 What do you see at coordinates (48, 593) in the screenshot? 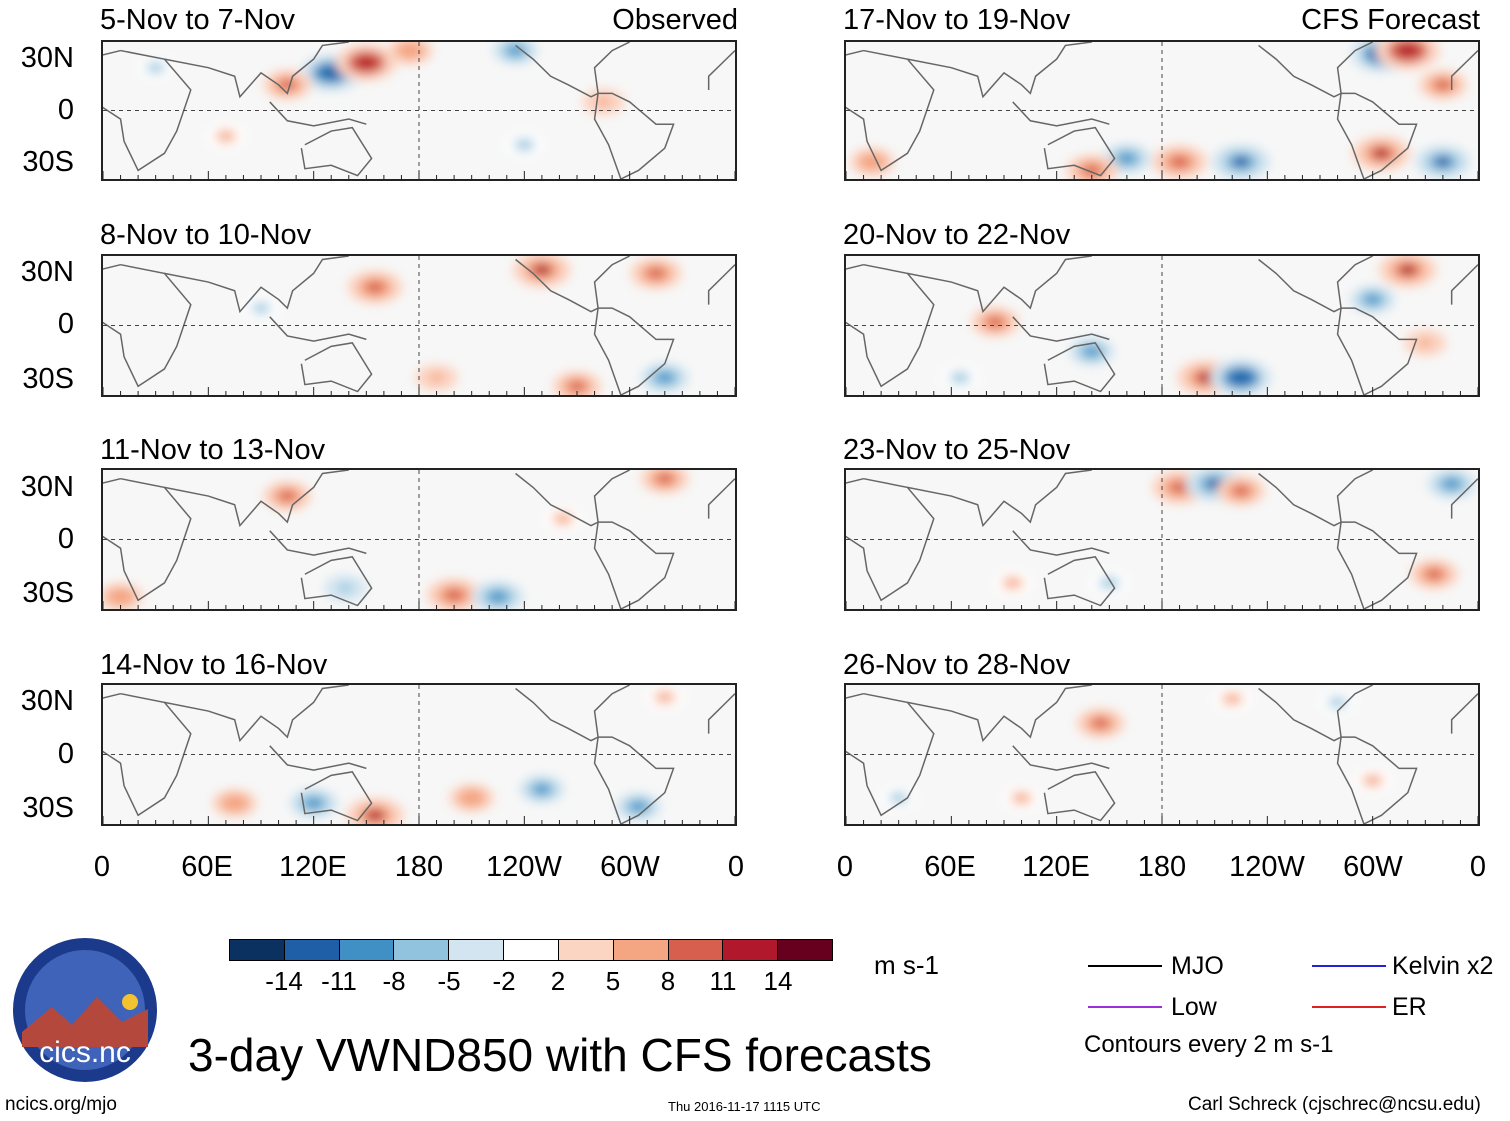
I see `ylabel-30s-3: 30S` at bounding box center [48, 593].